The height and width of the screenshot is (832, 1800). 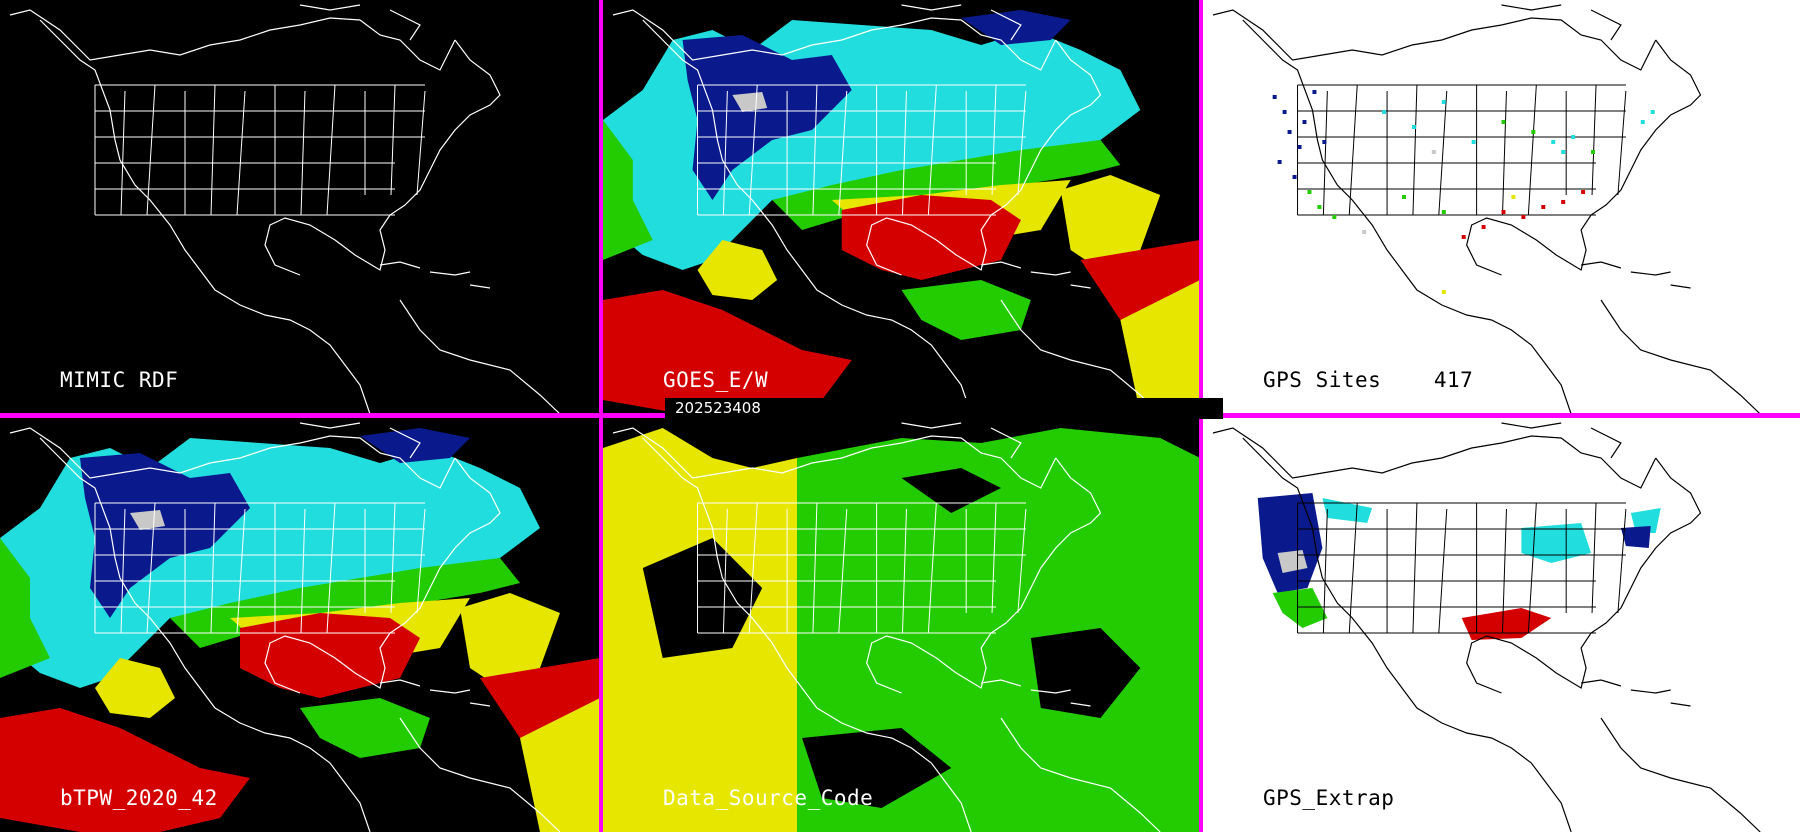 I want to click on panel-label-gps-sites: GPS Sites 417, so click(x=1368, y=380).